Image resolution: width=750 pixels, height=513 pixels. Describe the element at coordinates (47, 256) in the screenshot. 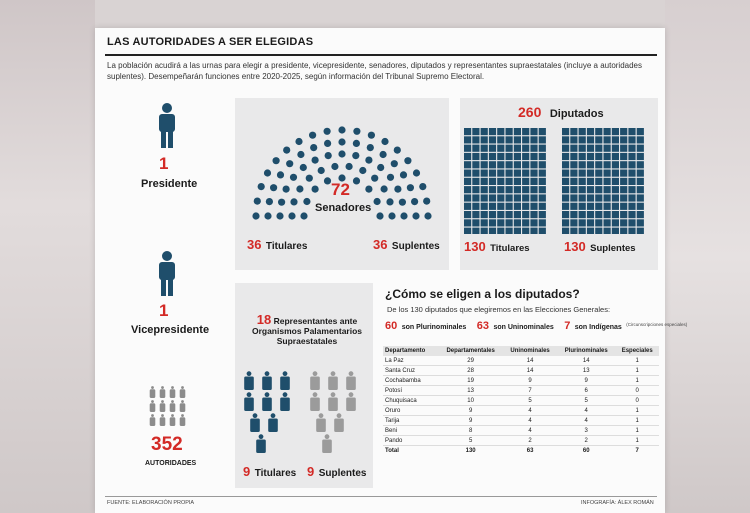

I see `background-left` at that location.